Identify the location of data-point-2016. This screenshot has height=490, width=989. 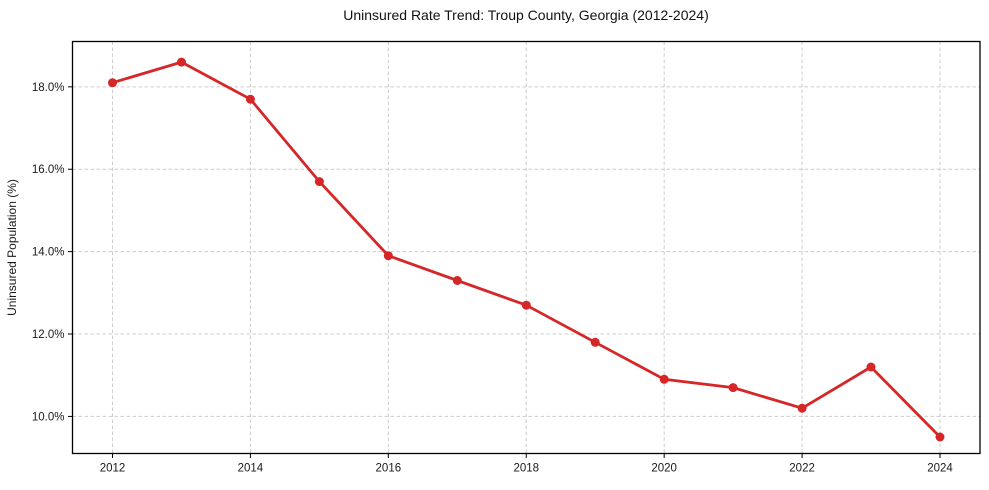
(388, 256).